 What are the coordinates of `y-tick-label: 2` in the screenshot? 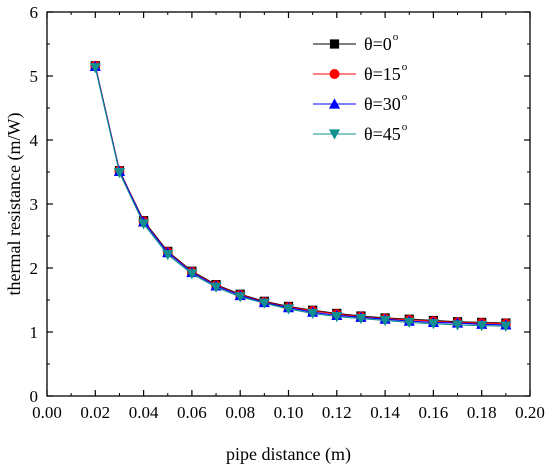 It's located at (34, 268).